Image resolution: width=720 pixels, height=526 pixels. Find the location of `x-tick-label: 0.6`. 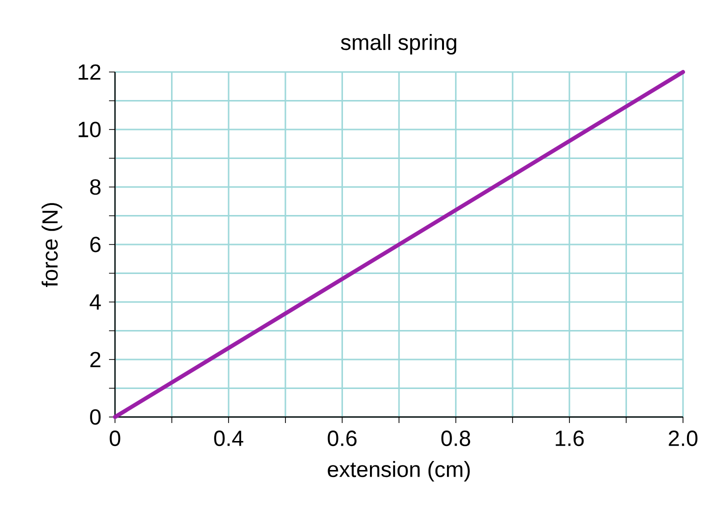

x-tick-label: 0.6 is located at coordinates (342, 438).